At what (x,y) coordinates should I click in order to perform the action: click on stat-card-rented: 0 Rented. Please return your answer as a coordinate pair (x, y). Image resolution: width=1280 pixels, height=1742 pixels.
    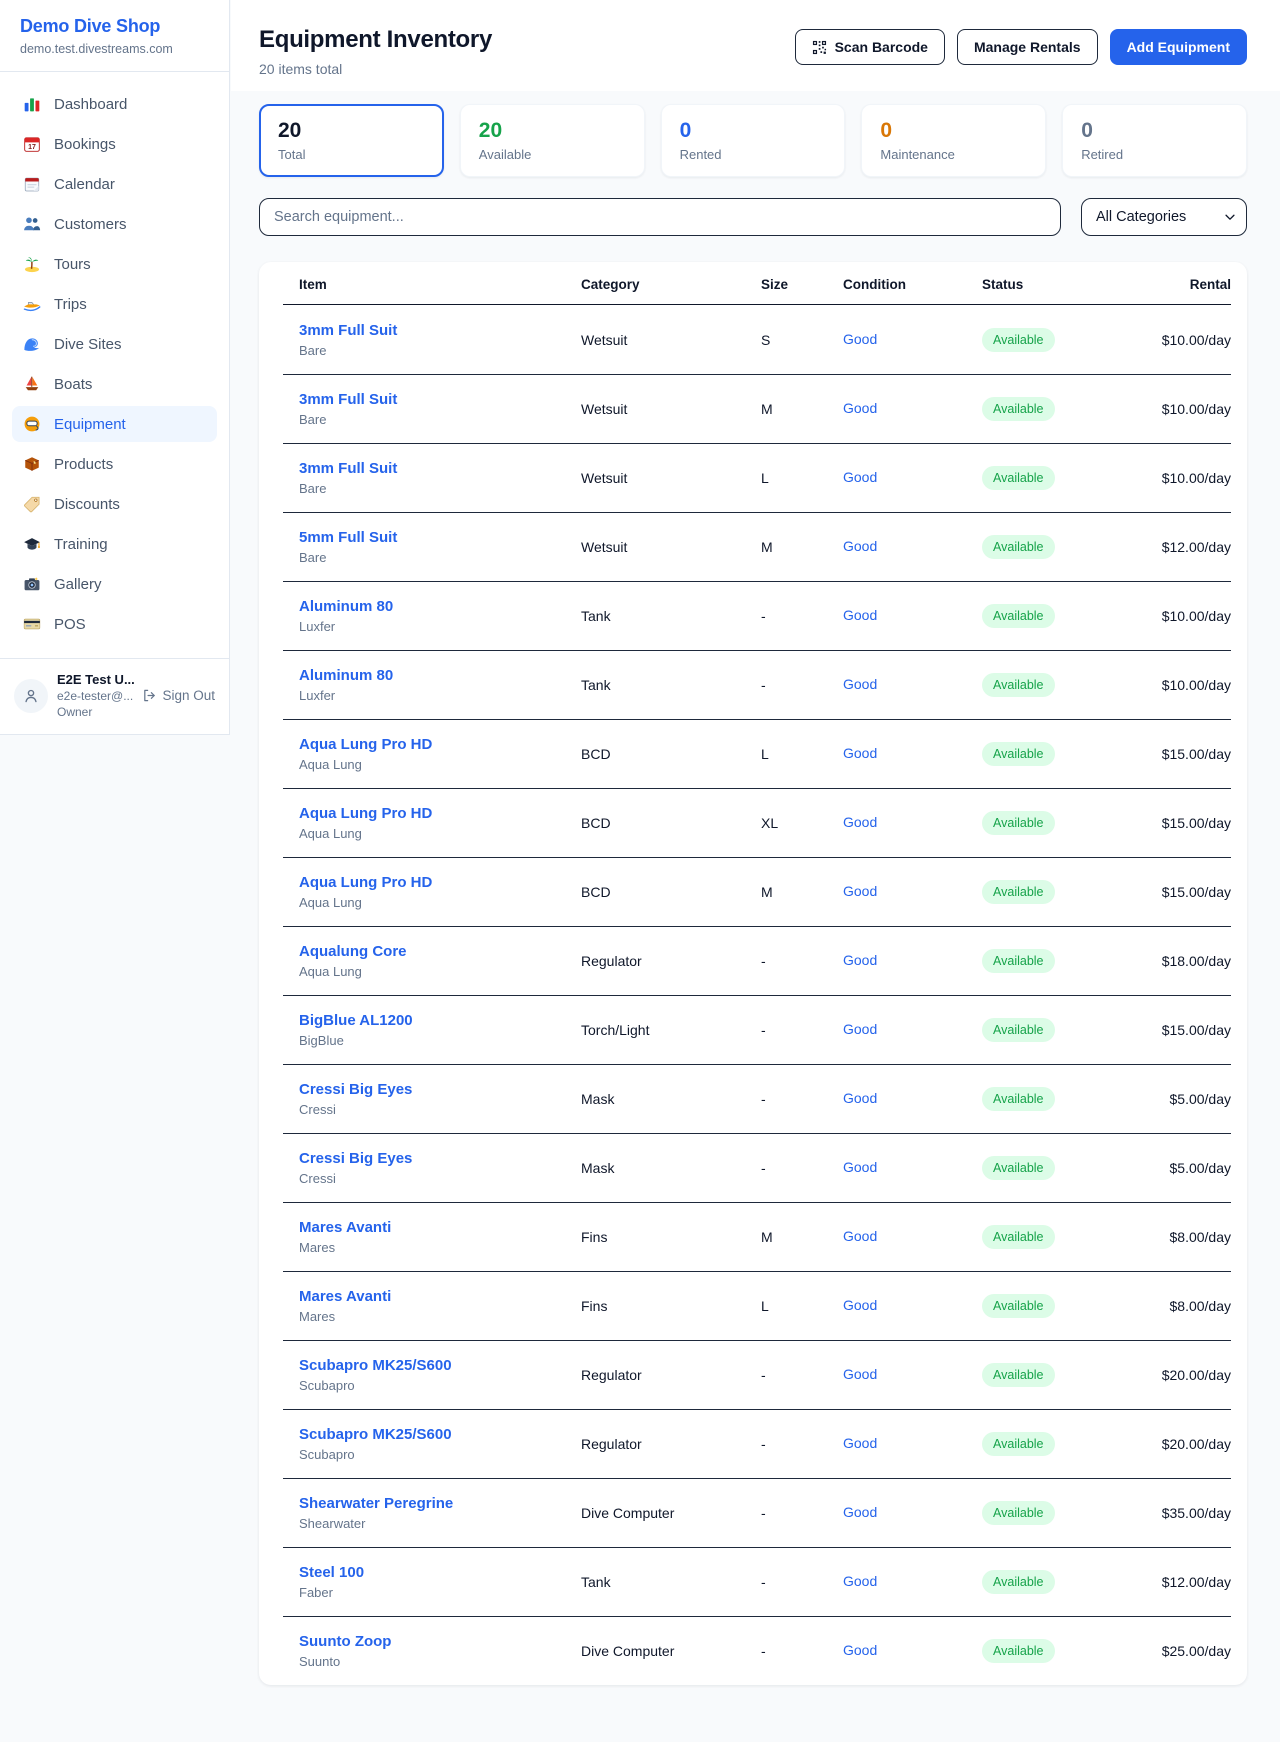
    Looking at the image, I should click on (753, 140).